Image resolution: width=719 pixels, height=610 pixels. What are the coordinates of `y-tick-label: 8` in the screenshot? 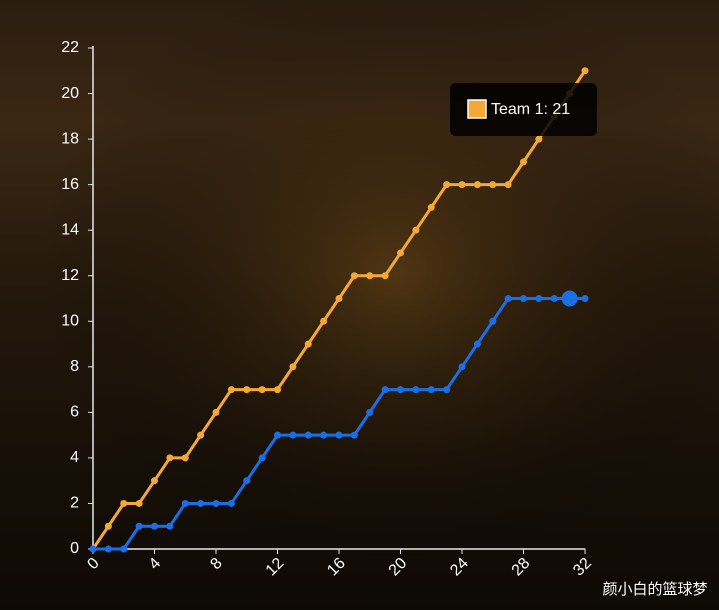 It's located at (74, 366).